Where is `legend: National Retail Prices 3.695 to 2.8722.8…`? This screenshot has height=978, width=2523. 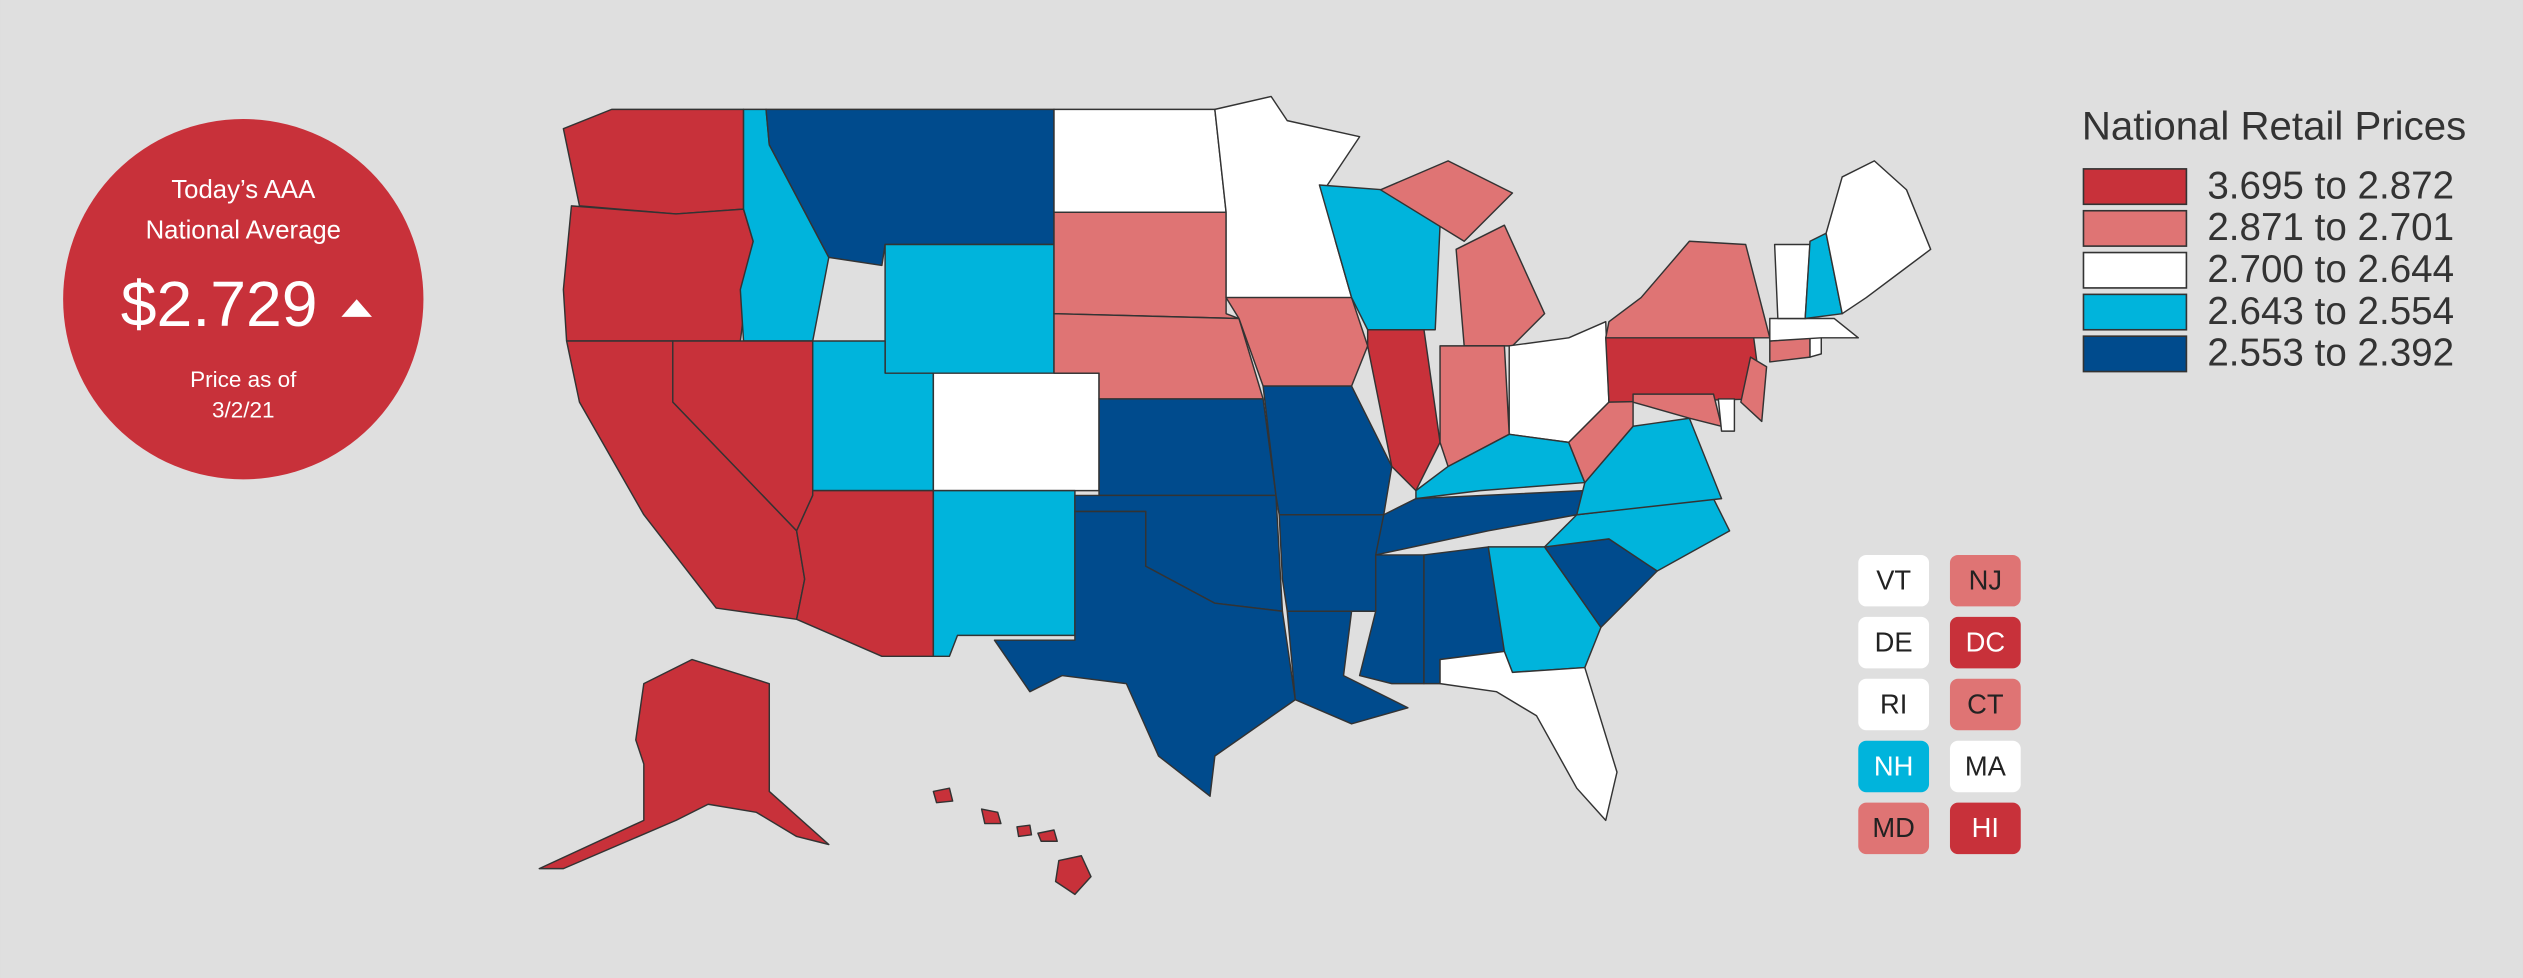 legend: National Retail Prices 3.695 to 2.8722.8… is located at coordinates (2274, 238).